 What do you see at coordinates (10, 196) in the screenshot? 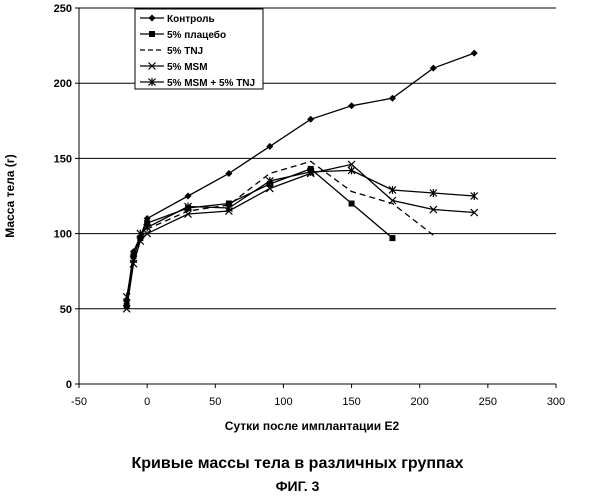
I see `y-axis-title: Масса тела (г)` at bounding box center [10, 196].